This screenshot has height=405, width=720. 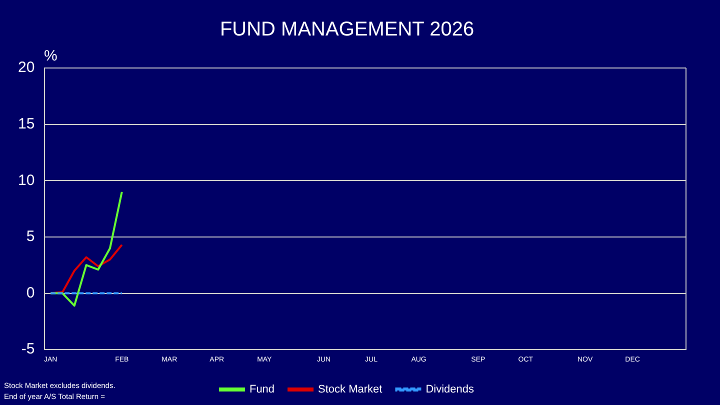 I want to click on legend-label: Dividends, so click(x=450, y=390).